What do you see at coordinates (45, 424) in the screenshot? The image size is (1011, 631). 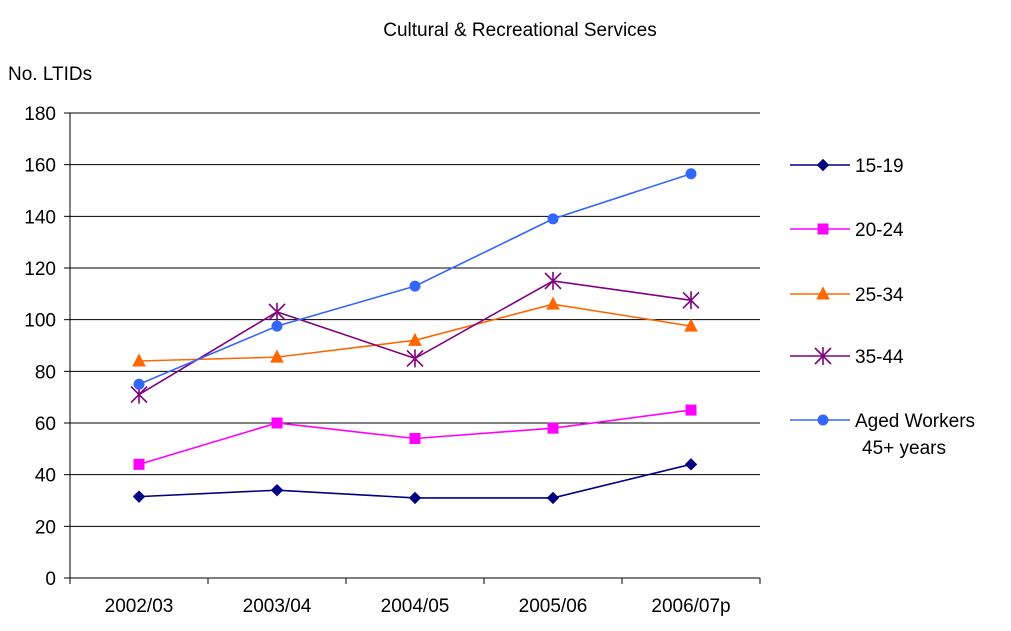 I see `y-tick-label: 60` at bounding box center [45, 424].